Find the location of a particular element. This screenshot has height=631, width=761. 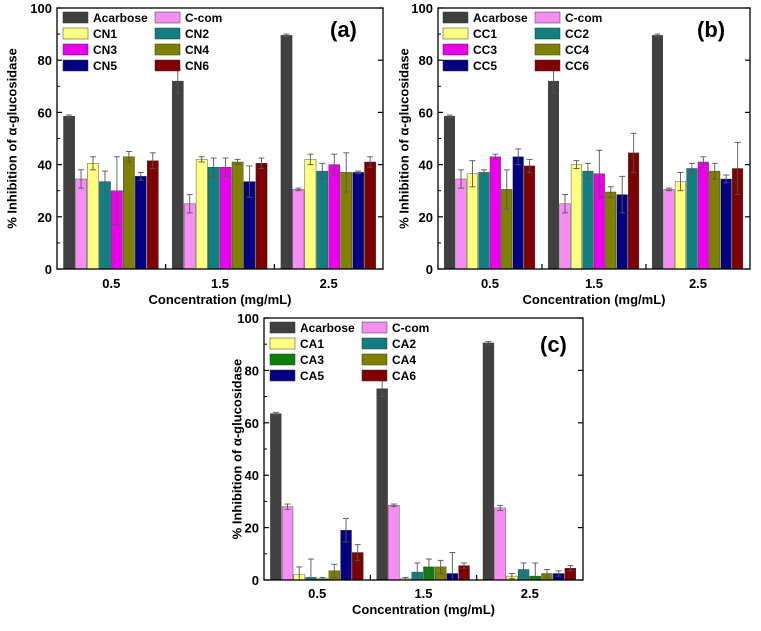

panel-label: (c) is located at coordinates (553, 344).